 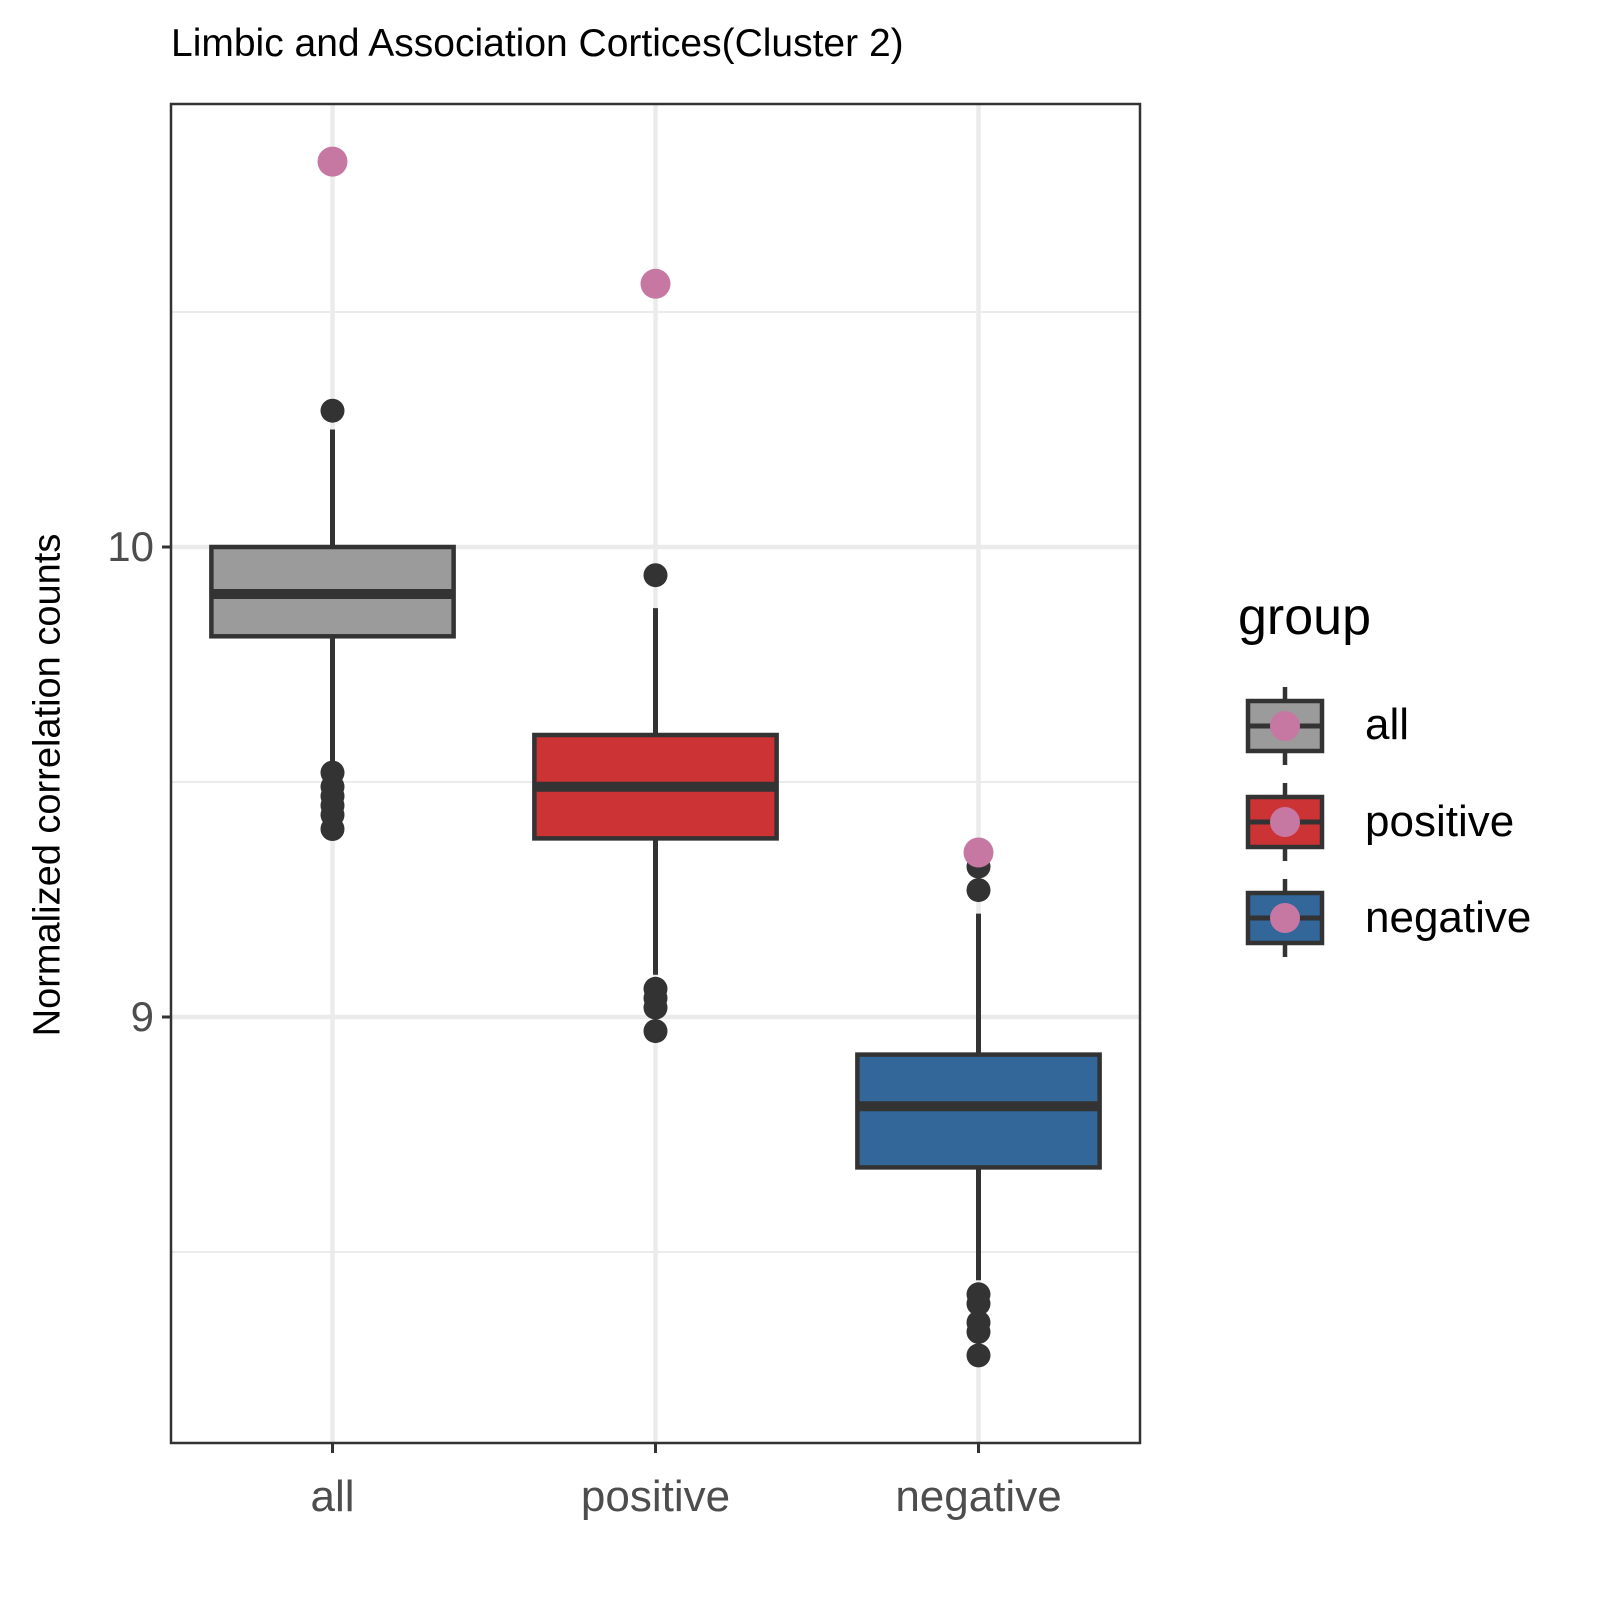 I want to click on y-tick-label: 10, so click(x=130, y=546).